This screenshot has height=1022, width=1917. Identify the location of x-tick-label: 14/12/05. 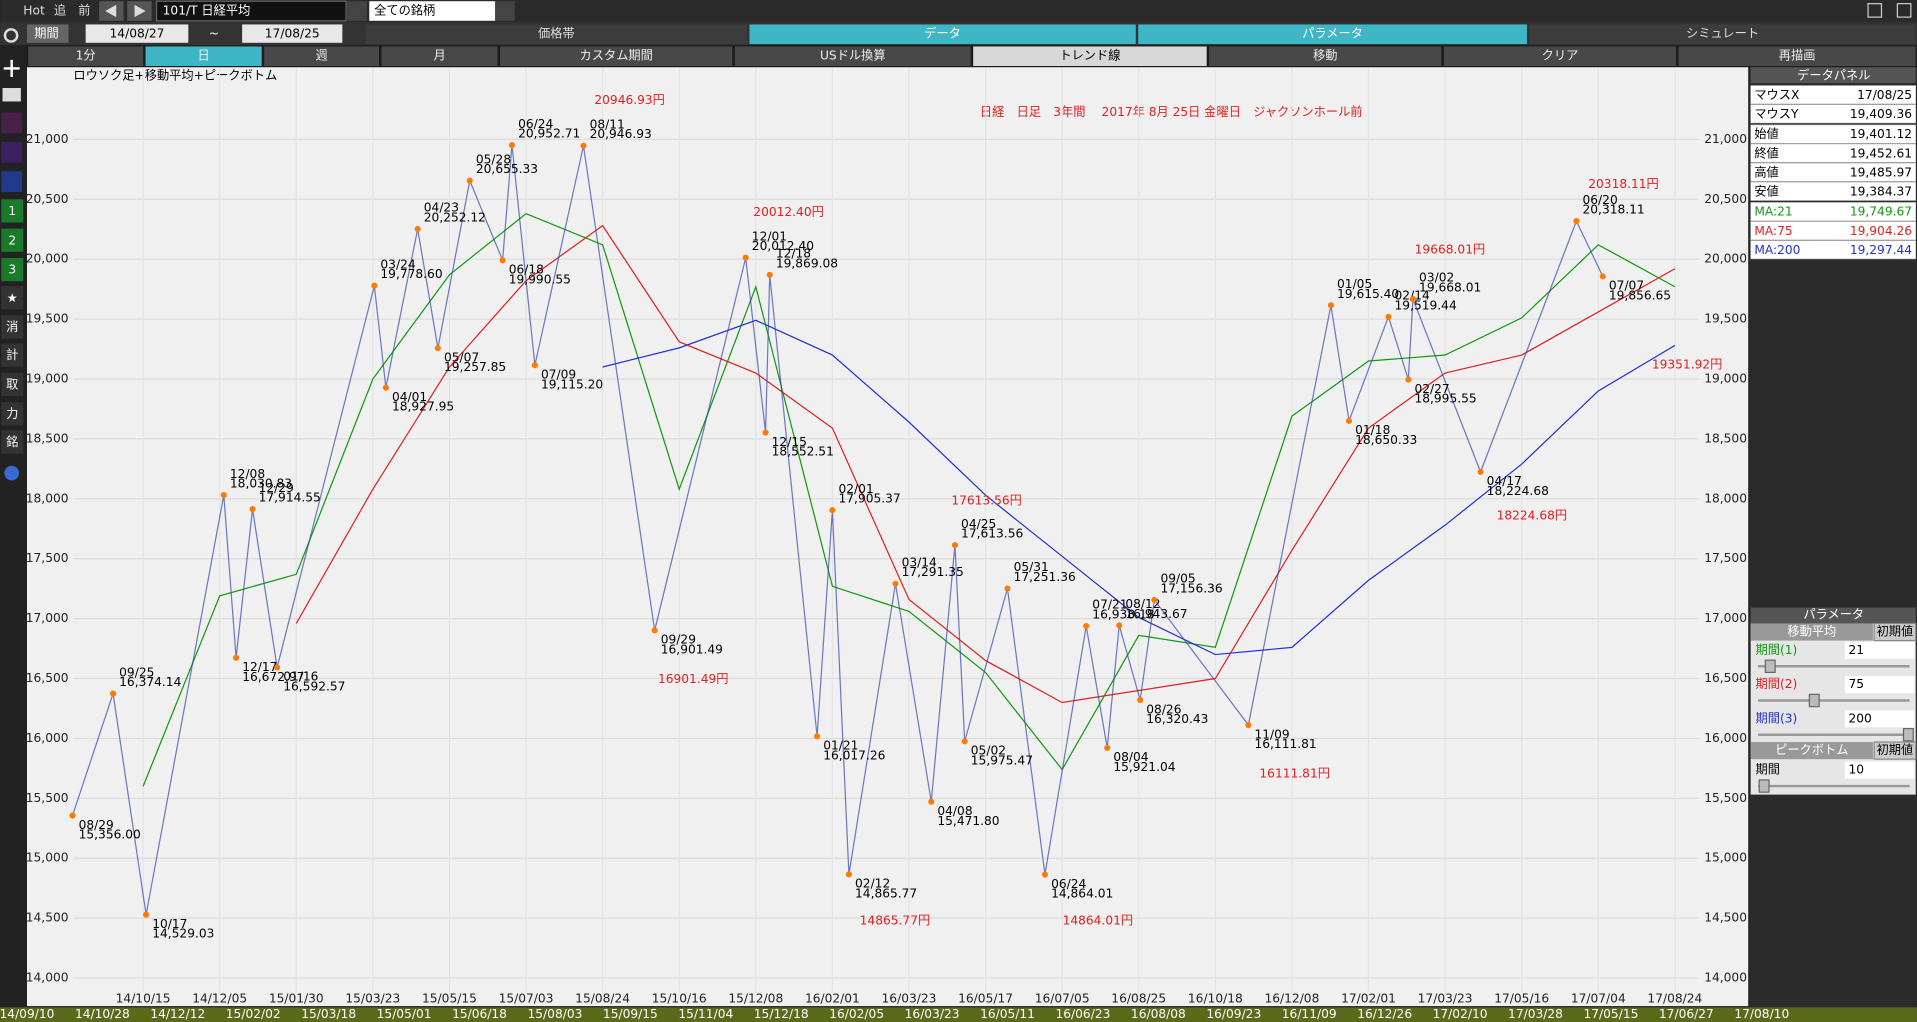
(219, 998).